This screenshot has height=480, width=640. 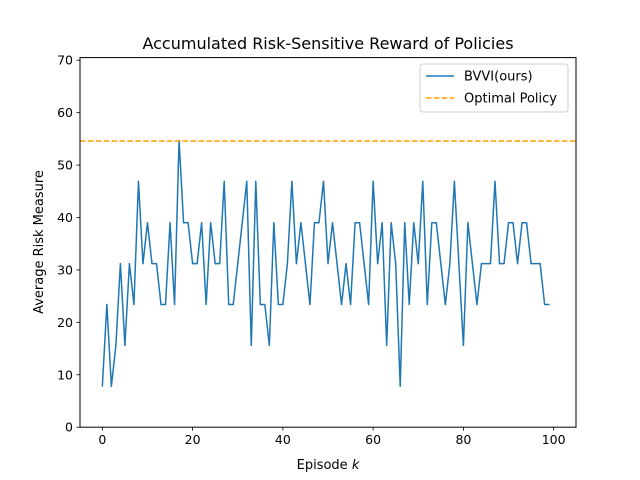 What do you see at coordinates (193, 439) in the screenshot?
I see `x-tick-label: 20` at bounding box center [193, 439].